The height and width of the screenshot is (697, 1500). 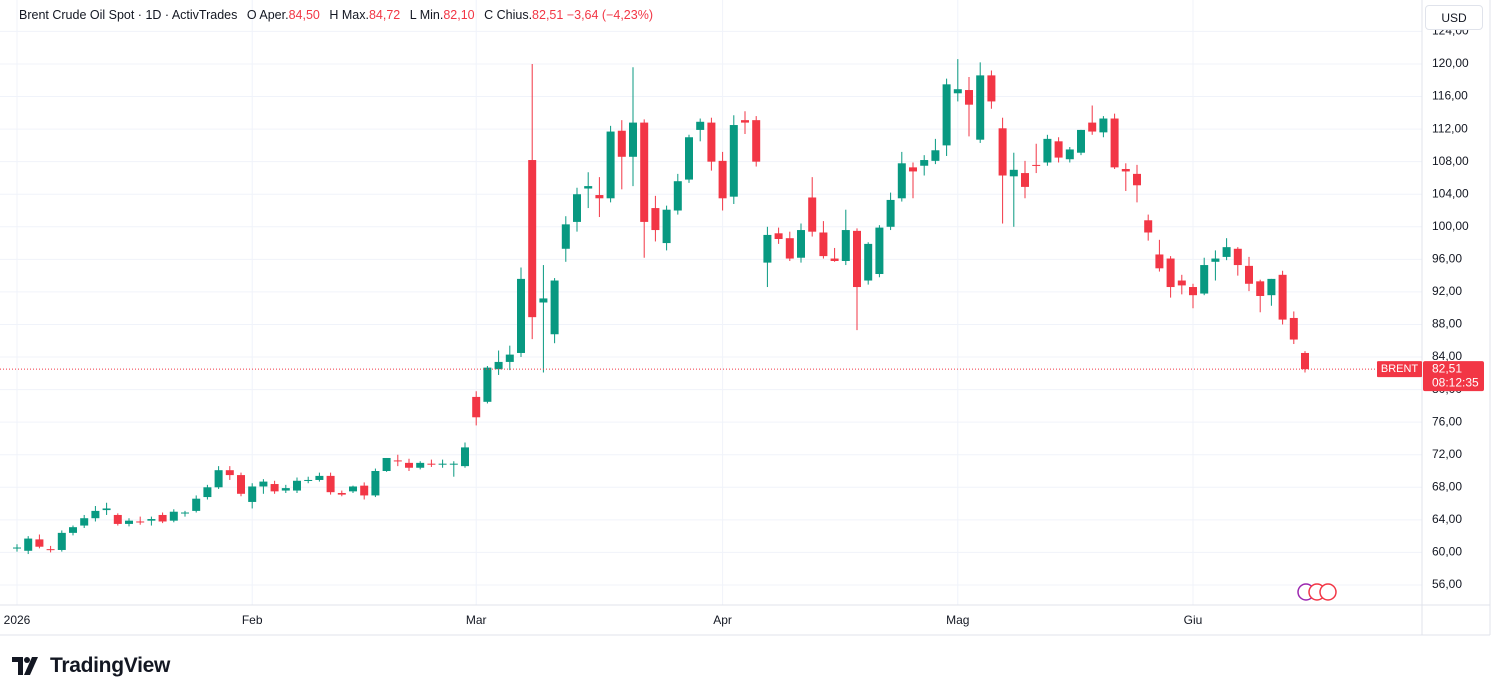 I want to click on currency-button: USD, so click(x=1454, y=17).